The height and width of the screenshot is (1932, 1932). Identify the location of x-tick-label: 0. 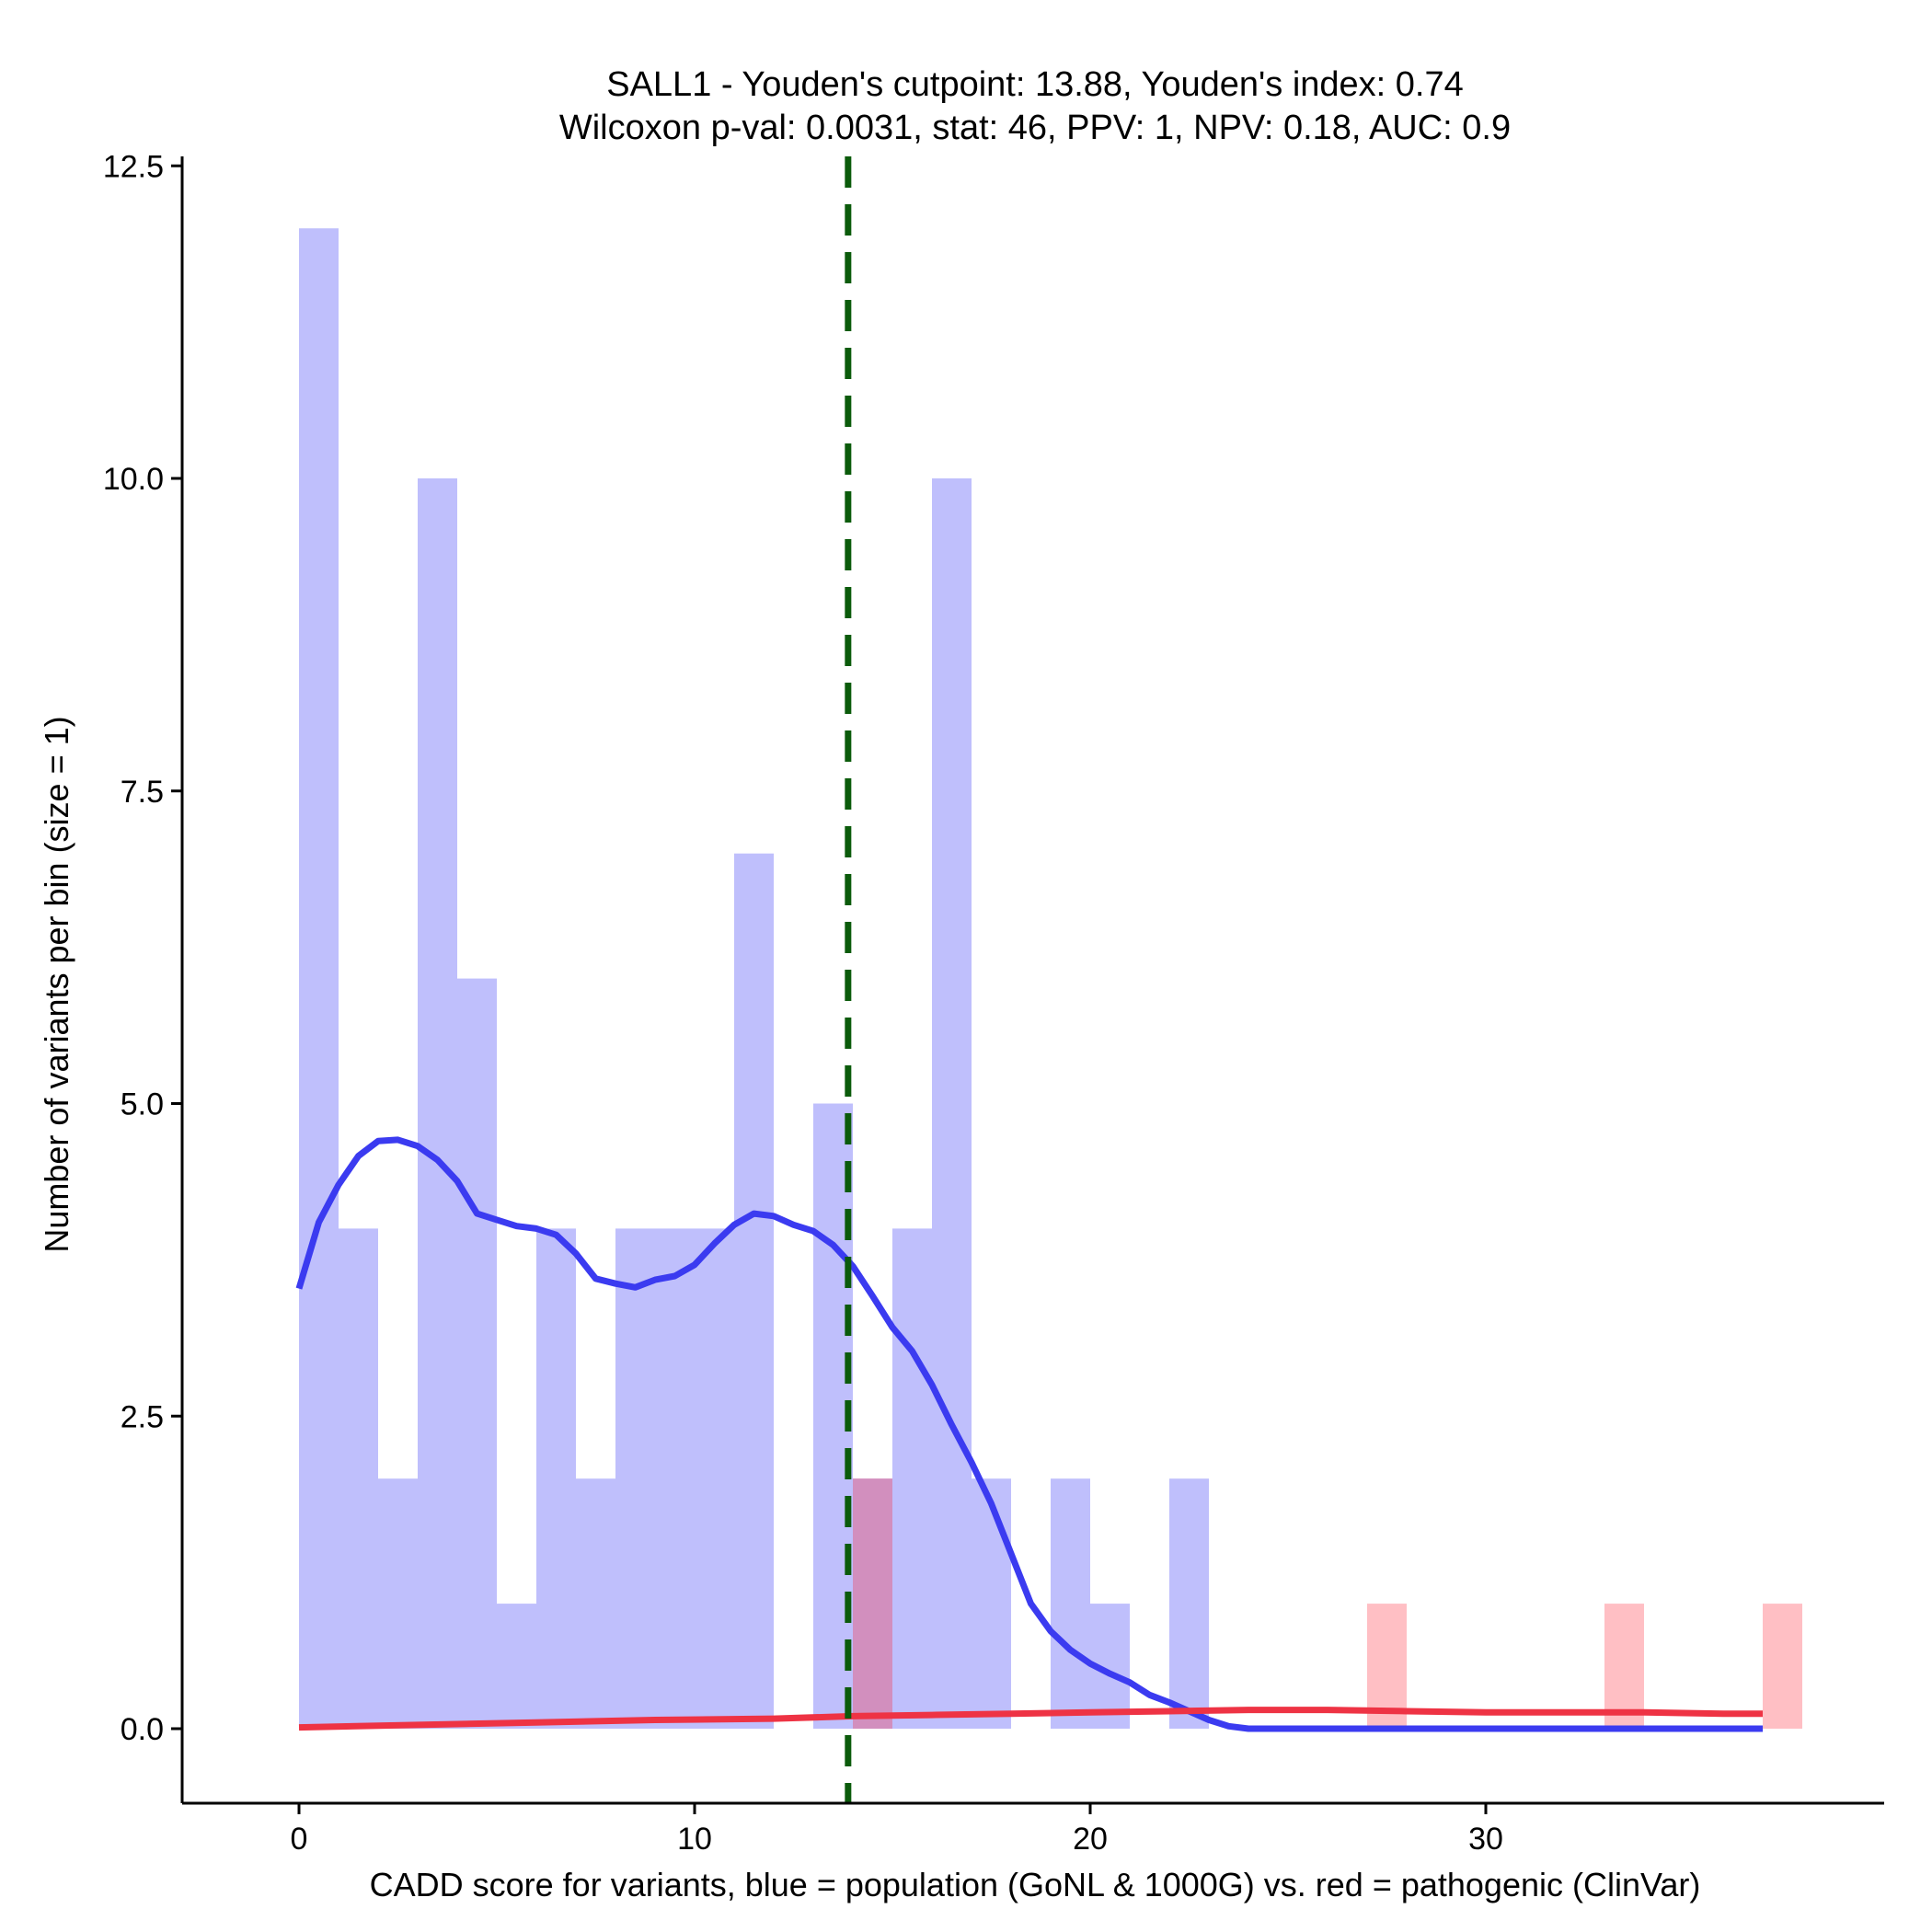
(299, 1839).